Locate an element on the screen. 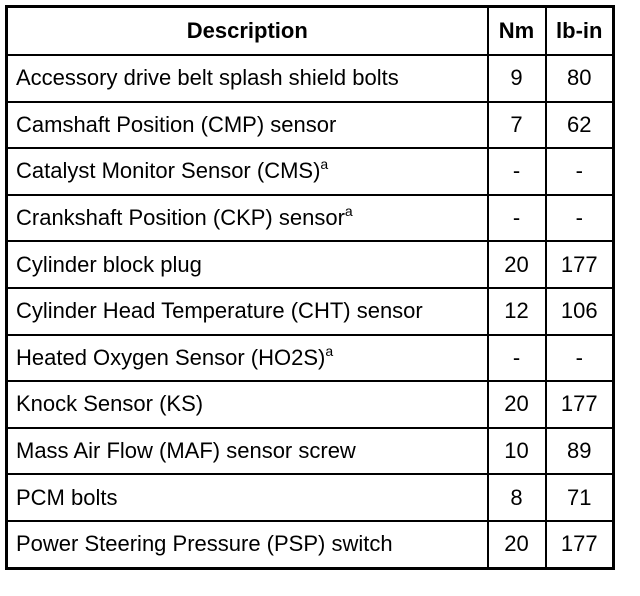 This screenshot has height=596, width=640. lb-in-cell: 71 is located at coordinates (579, 497).